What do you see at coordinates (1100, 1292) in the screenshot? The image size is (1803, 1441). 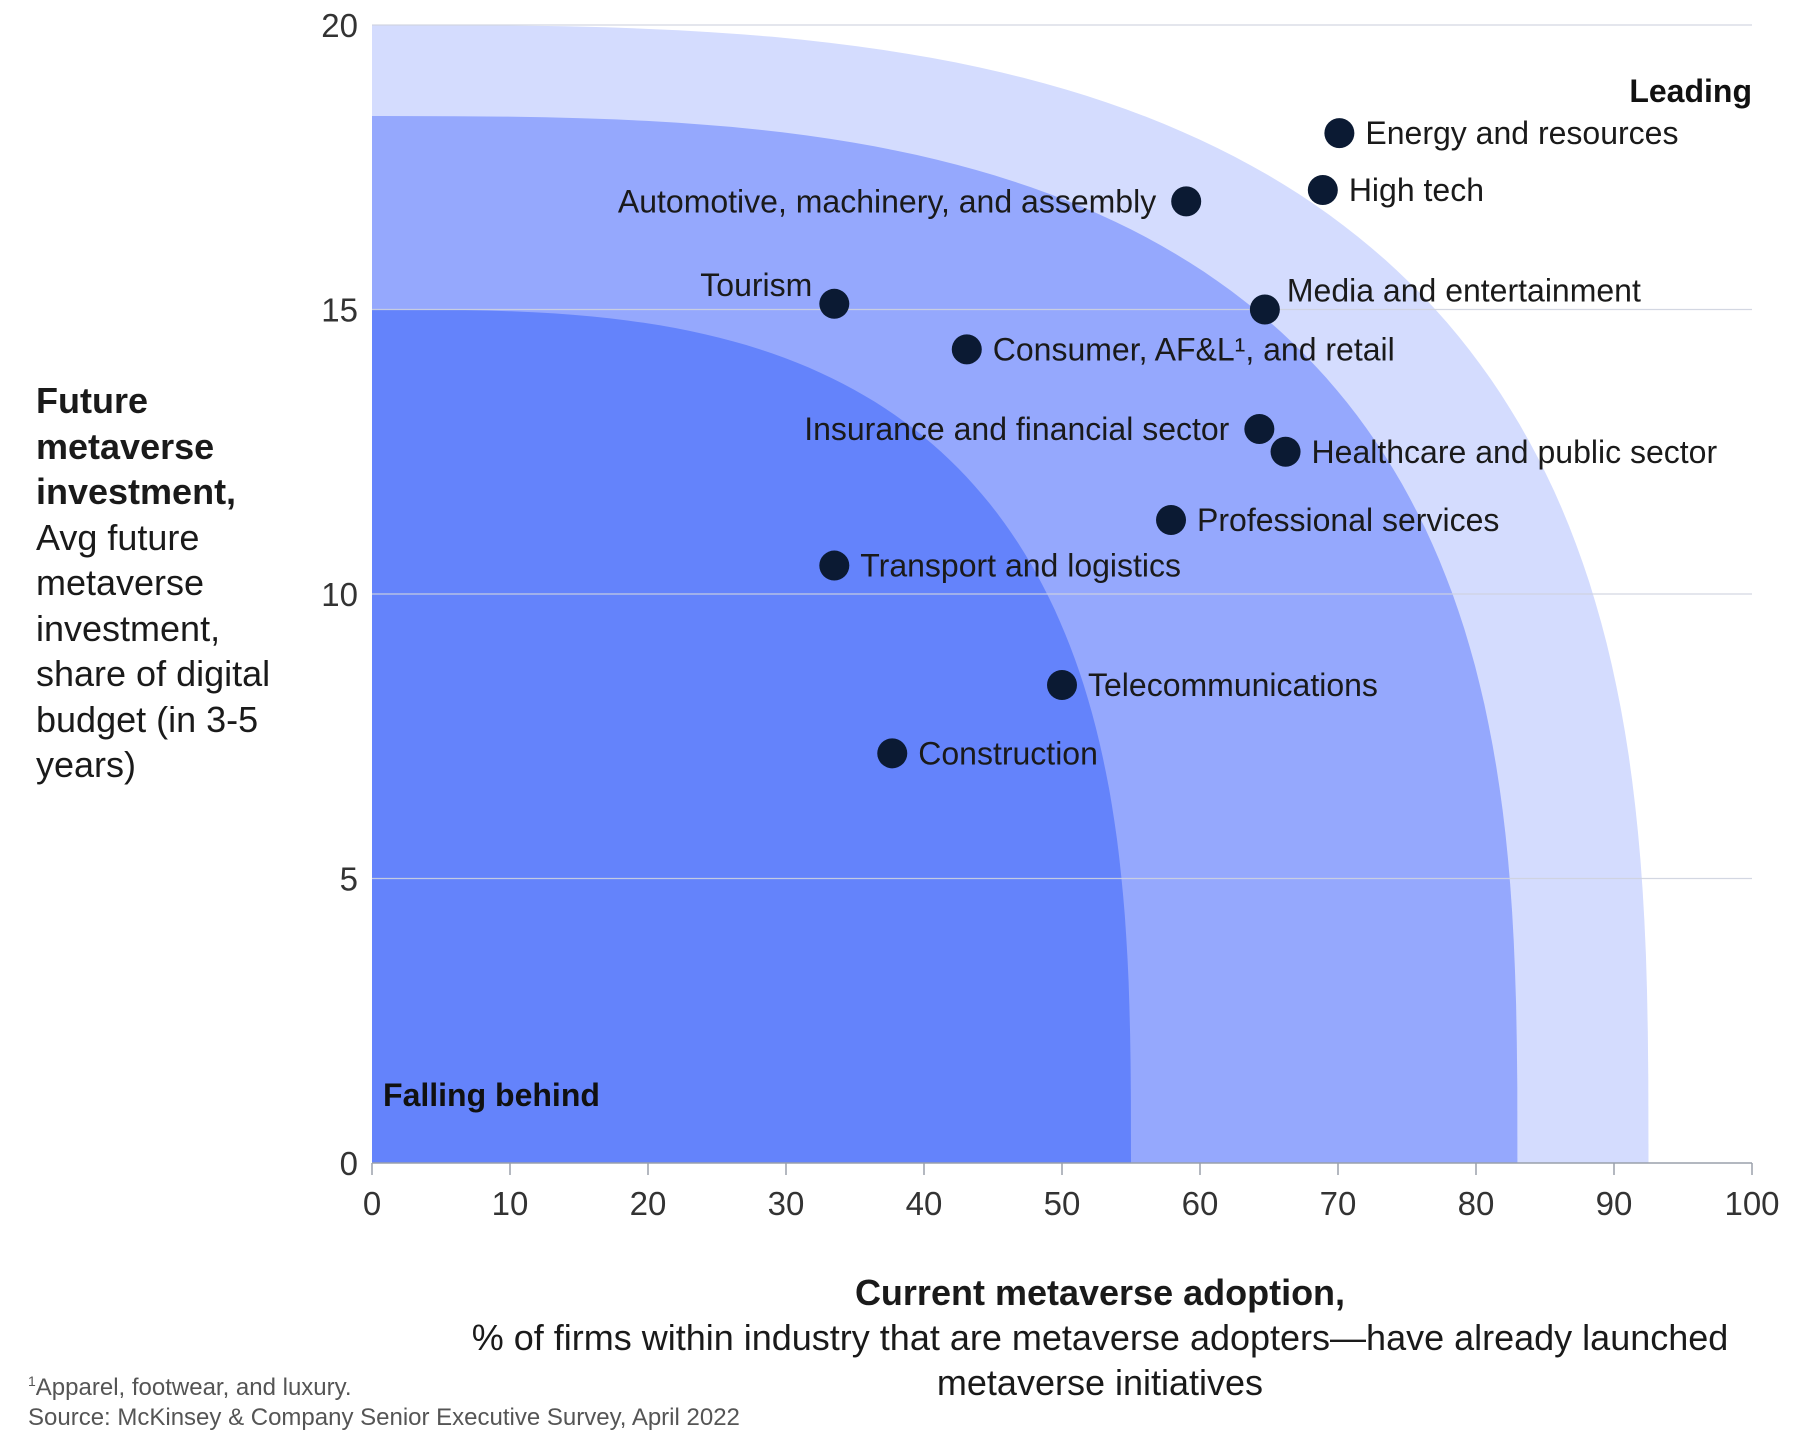 I see `x-axis-title: Current metaverse adoption,` at bounding box center [1100, 1292].